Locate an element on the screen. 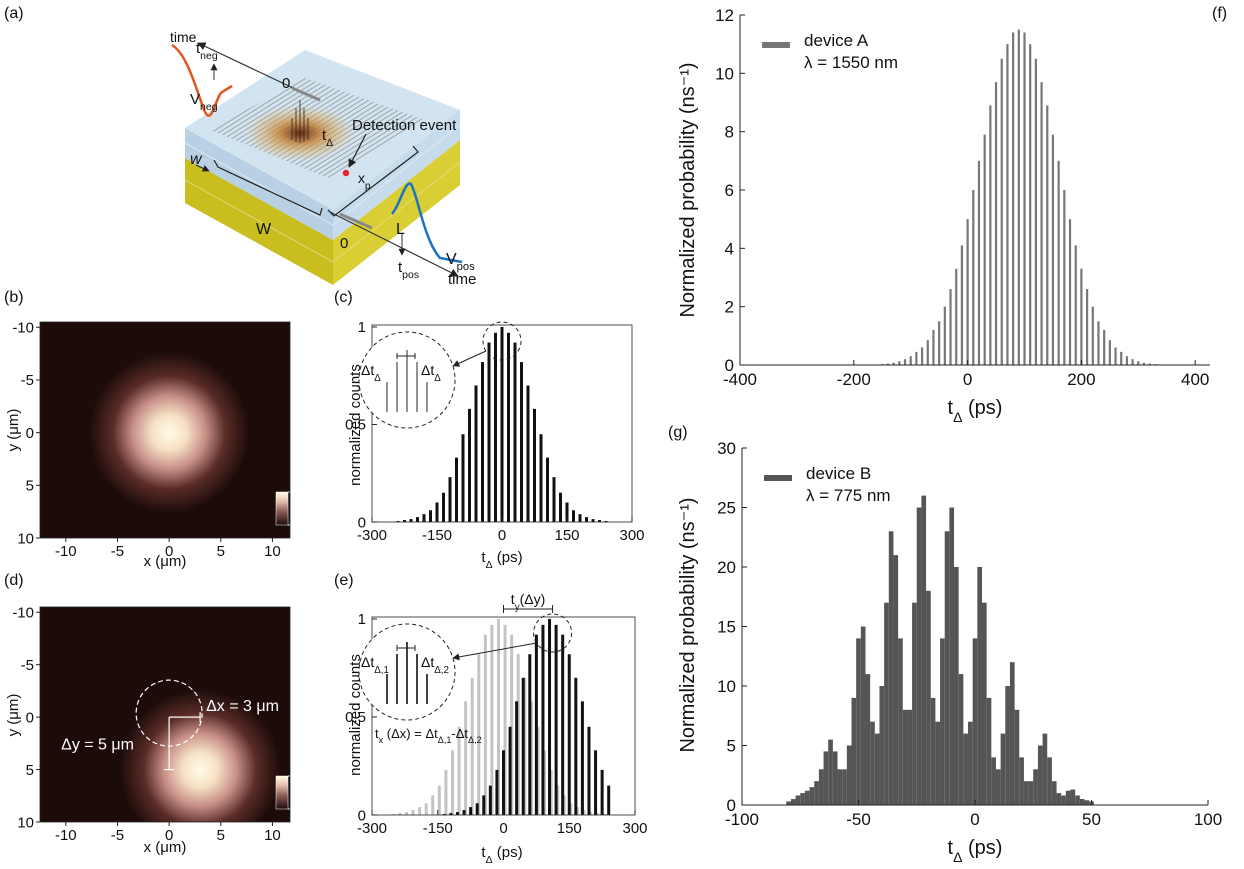  text-part: (Δx) = Δt is located at coordinates (410, 733).